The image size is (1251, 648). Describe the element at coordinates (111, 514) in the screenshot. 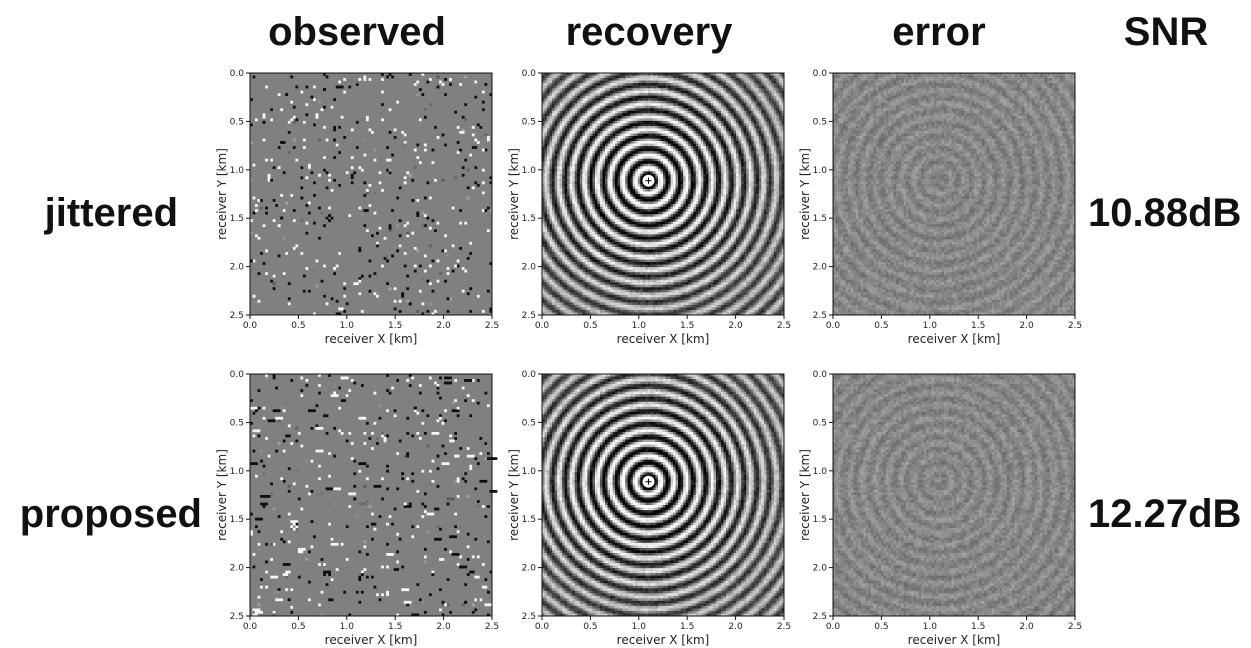

I see `row-label-proposed: proposed` at that location.